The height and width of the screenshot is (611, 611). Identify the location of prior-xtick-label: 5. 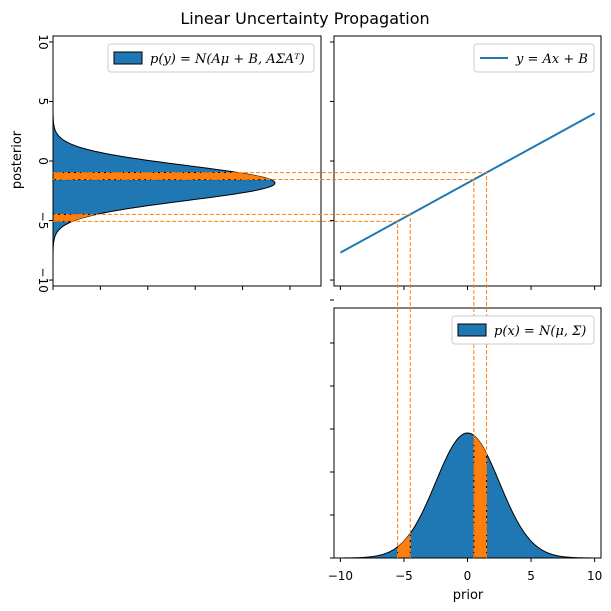
(531, 576).